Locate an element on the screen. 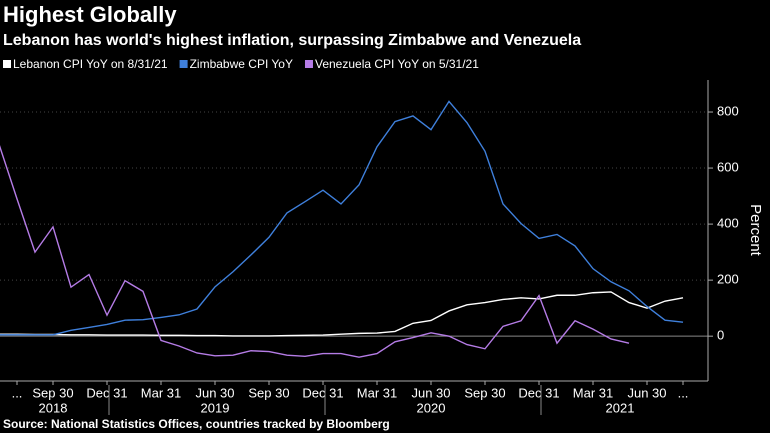  year-label: 2019 is located at coordinates (215, 407).